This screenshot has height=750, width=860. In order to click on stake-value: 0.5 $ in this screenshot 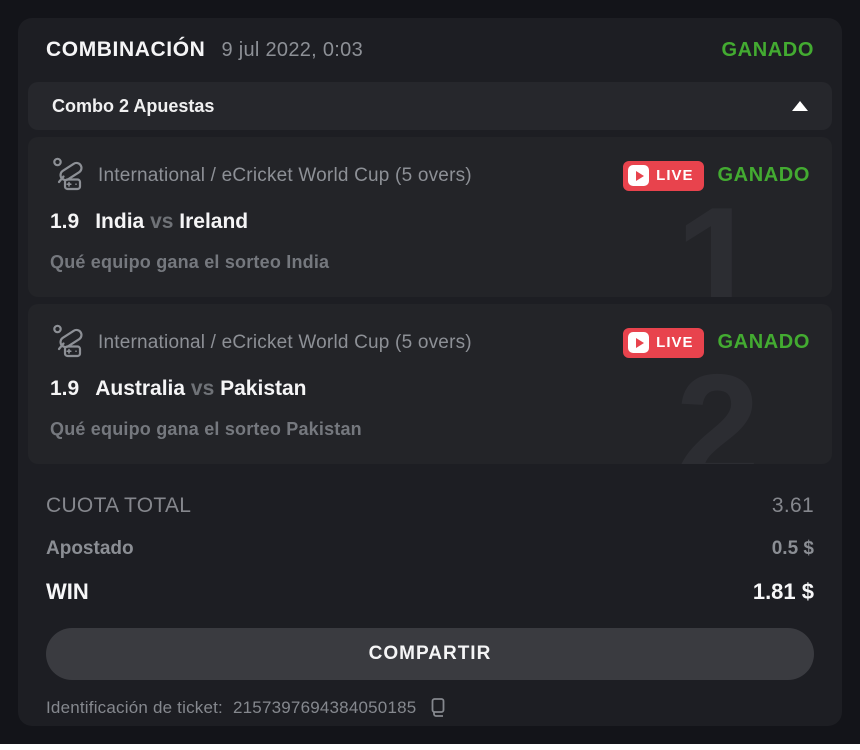, I will do `click(792, 548)`.